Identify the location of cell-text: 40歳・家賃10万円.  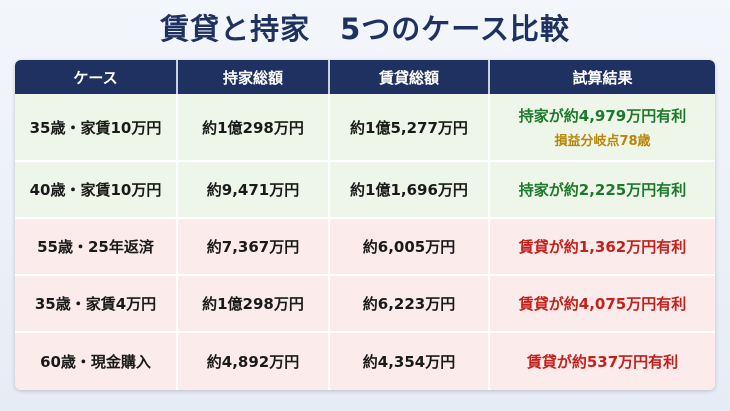
(95, 190).